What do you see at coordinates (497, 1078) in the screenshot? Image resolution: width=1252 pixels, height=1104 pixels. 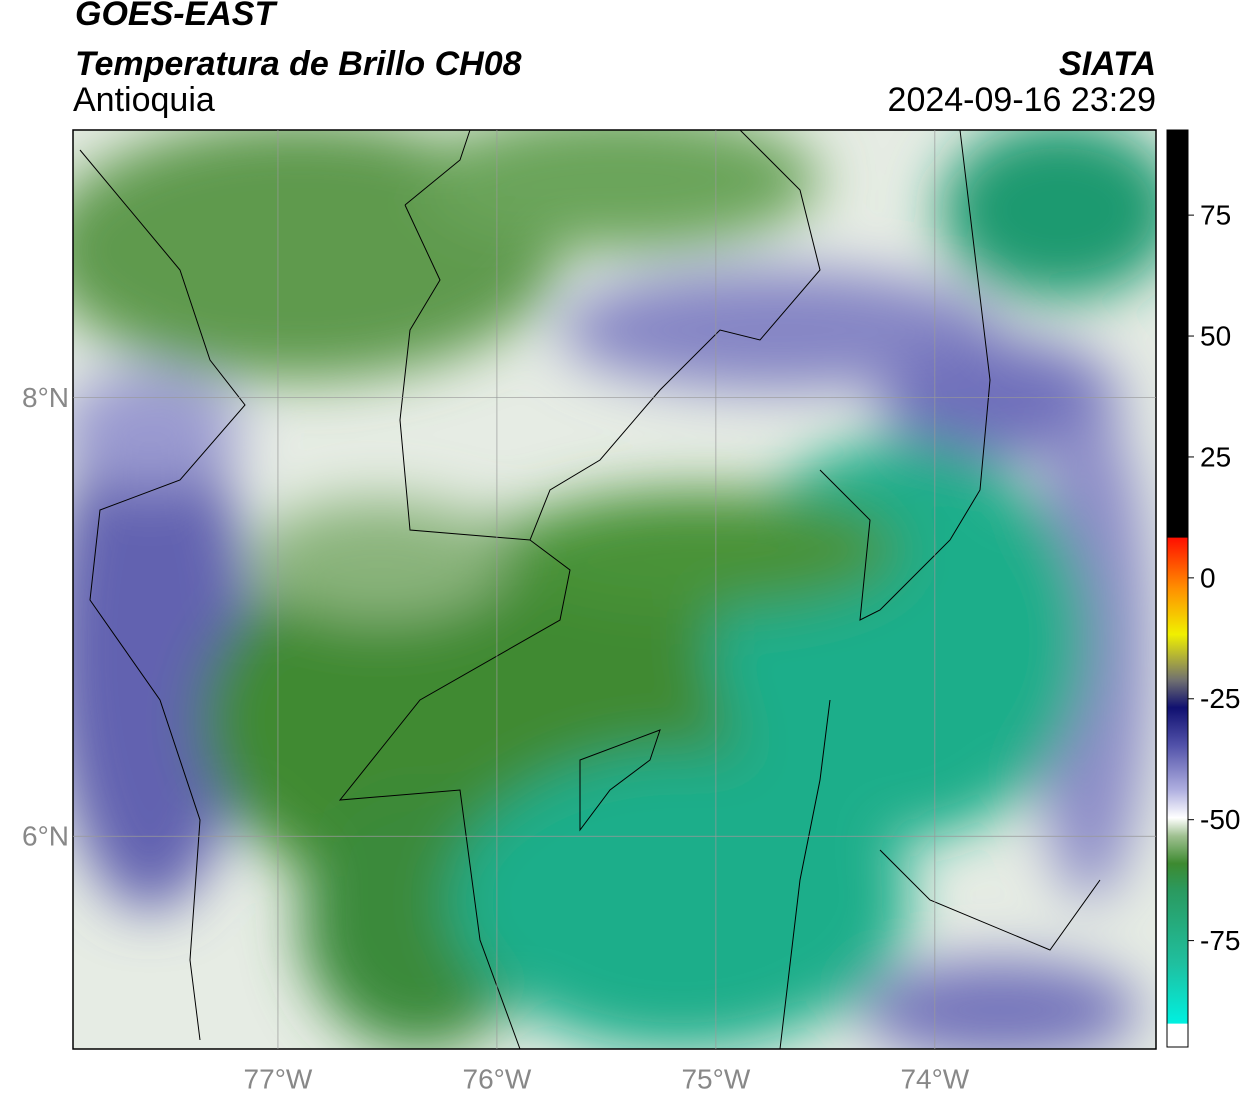 I see `x-tick-label: 76°W` at bounding box center [497, 1078].